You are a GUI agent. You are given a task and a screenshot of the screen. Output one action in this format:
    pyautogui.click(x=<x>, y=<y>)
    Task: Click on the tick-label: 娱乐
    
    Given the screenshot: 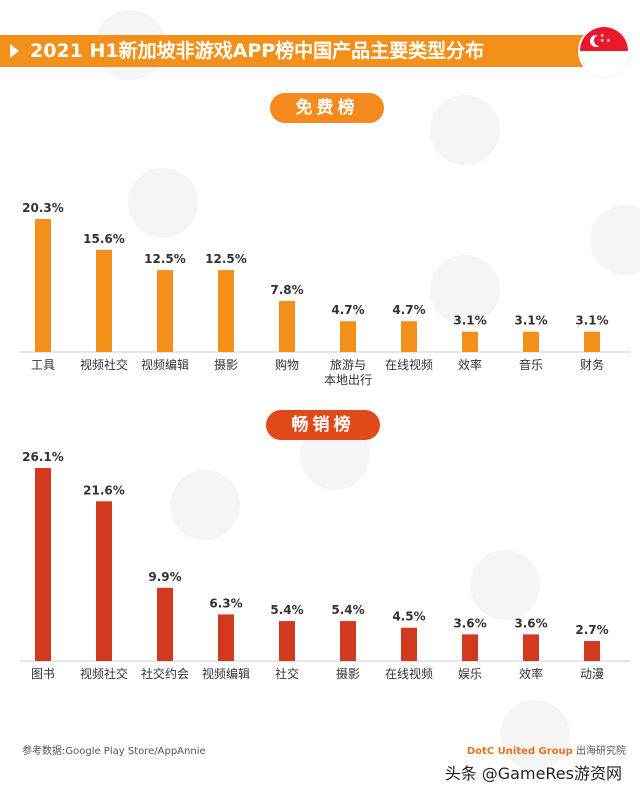 What is the action you would take?
    pyautogui.click(x=470, y=674)
    